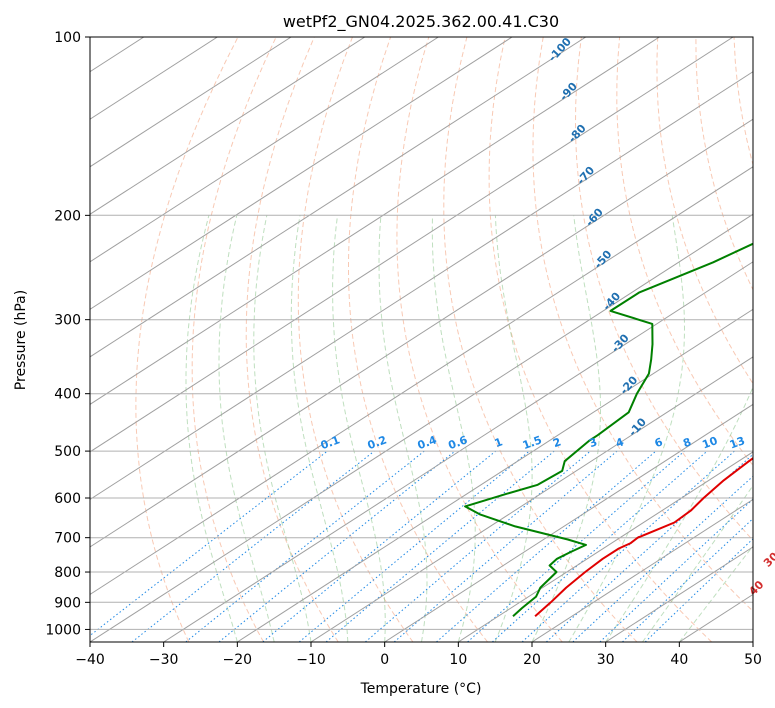  I want to click on mixing-ratio-label: 6, so click(659, 442).